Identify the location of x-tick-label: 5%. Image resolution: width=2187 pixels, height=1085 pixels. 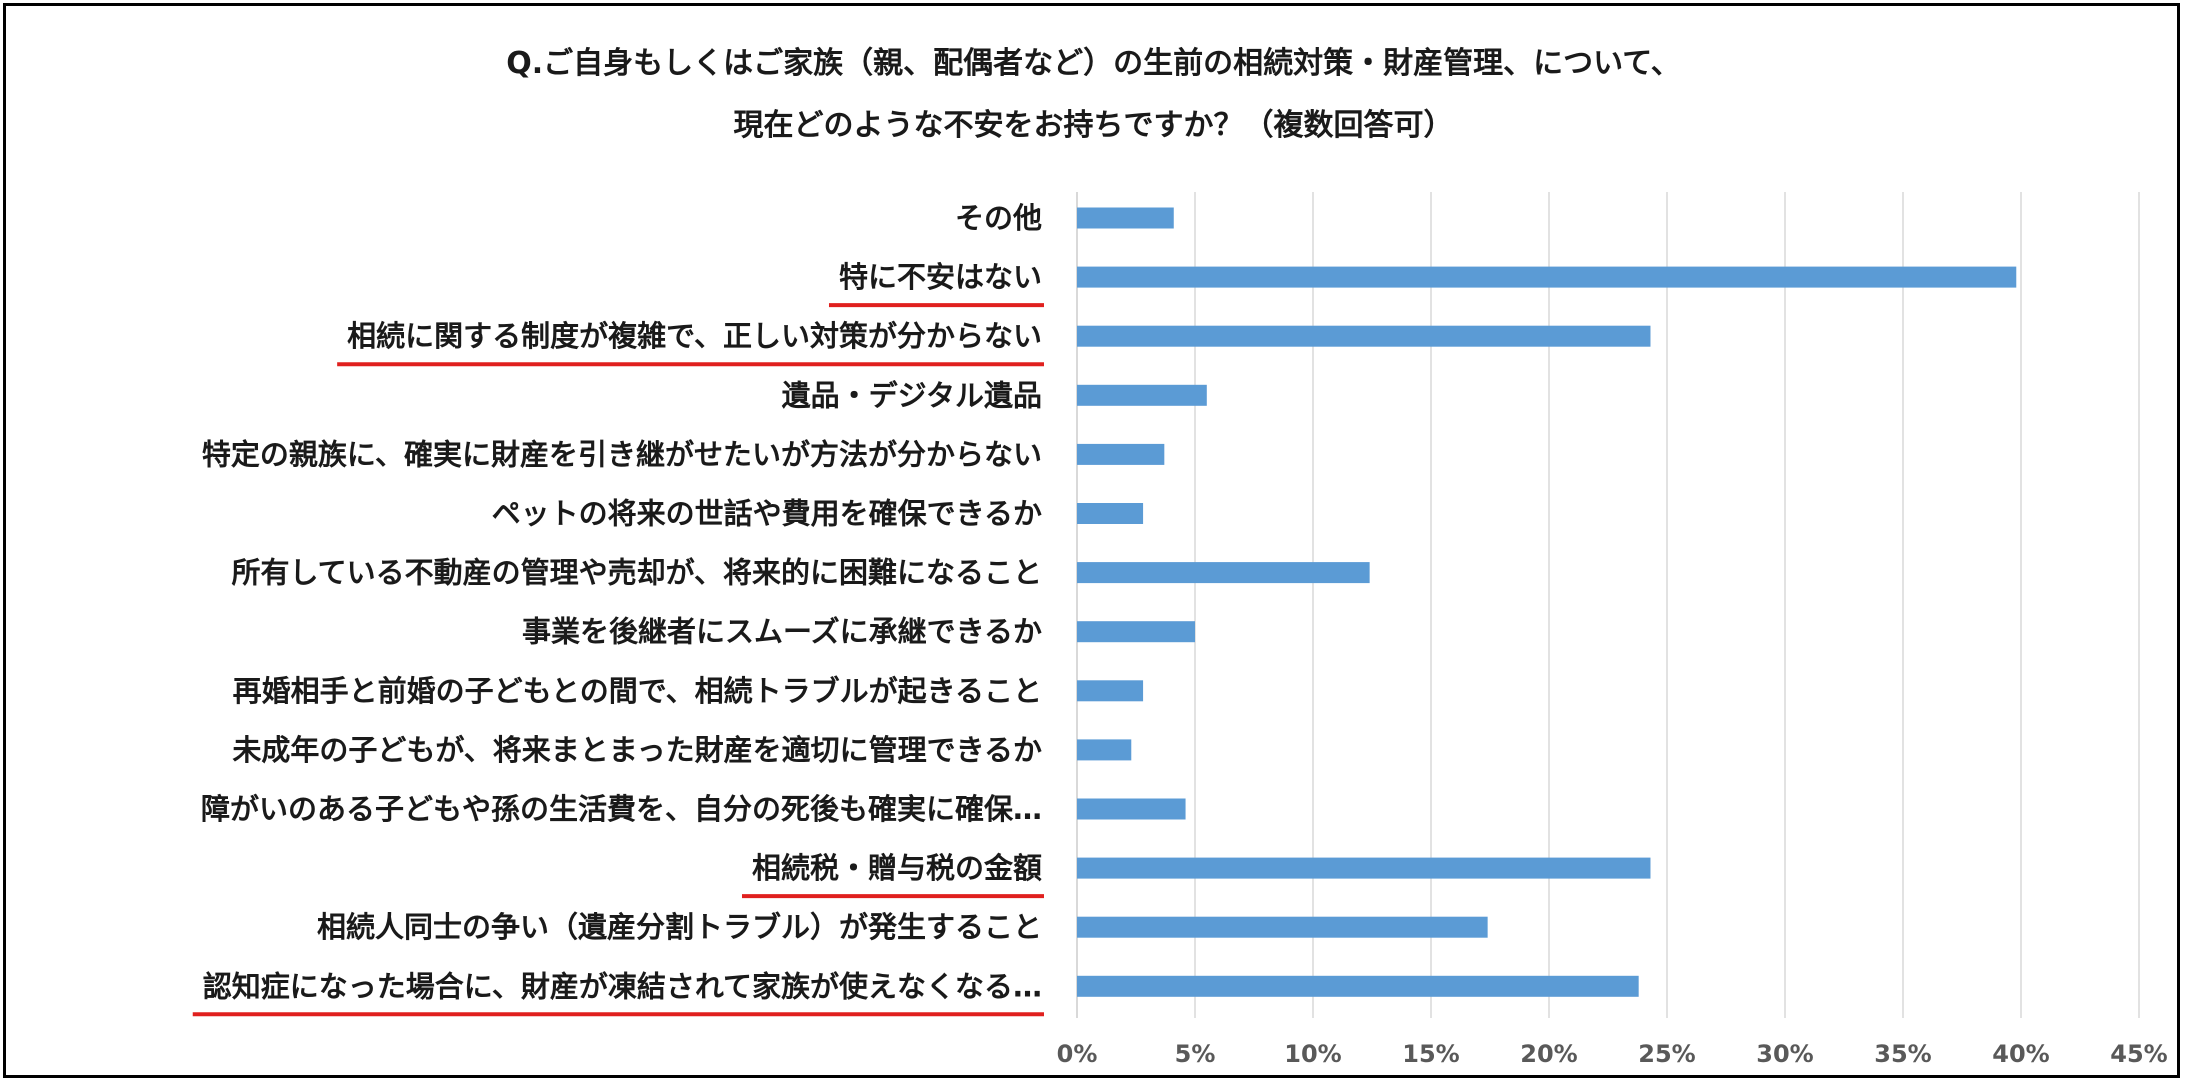
(1195, 1054).